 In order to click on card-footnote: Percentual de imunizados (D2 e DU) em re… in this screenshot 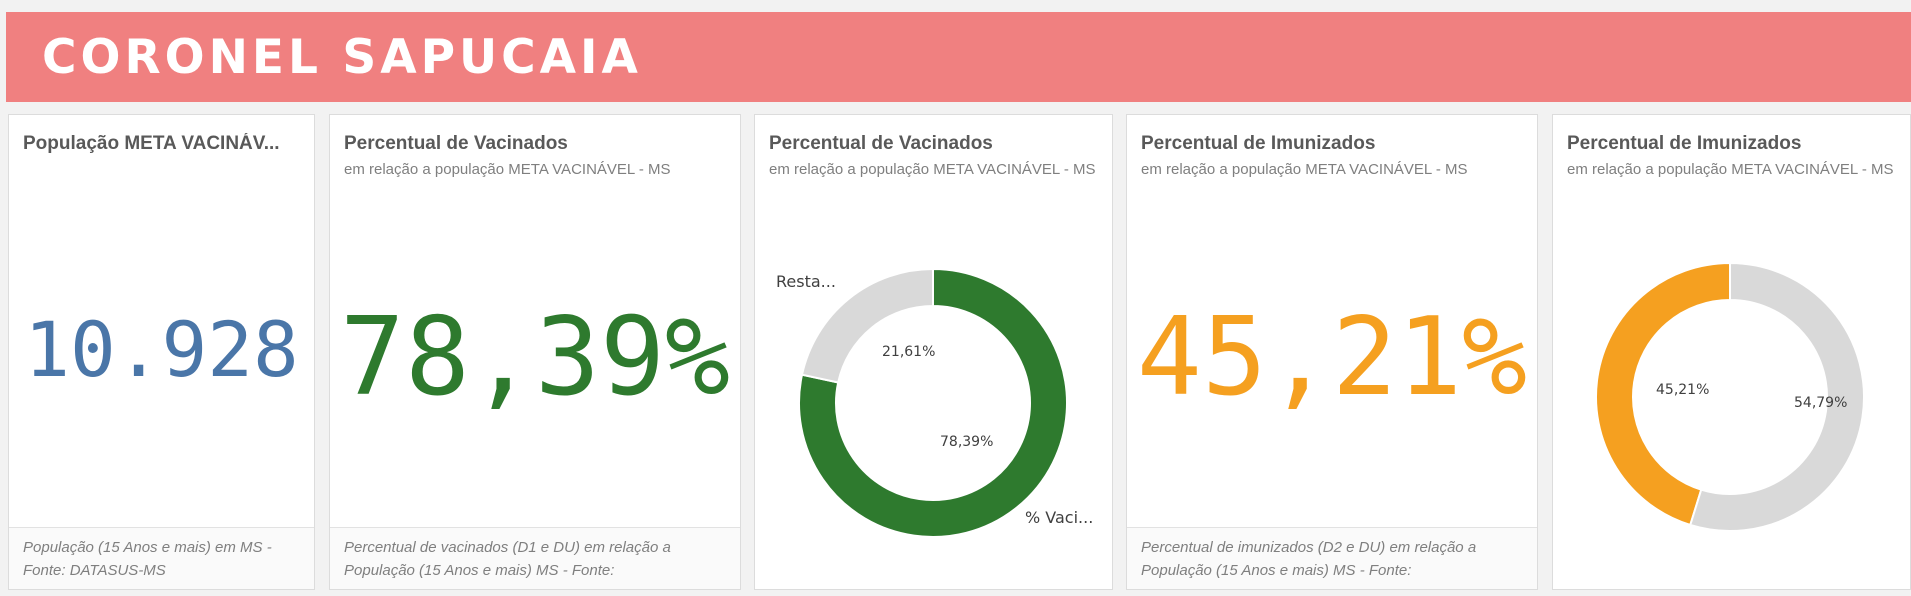, I will do `click(1332, 558)`.